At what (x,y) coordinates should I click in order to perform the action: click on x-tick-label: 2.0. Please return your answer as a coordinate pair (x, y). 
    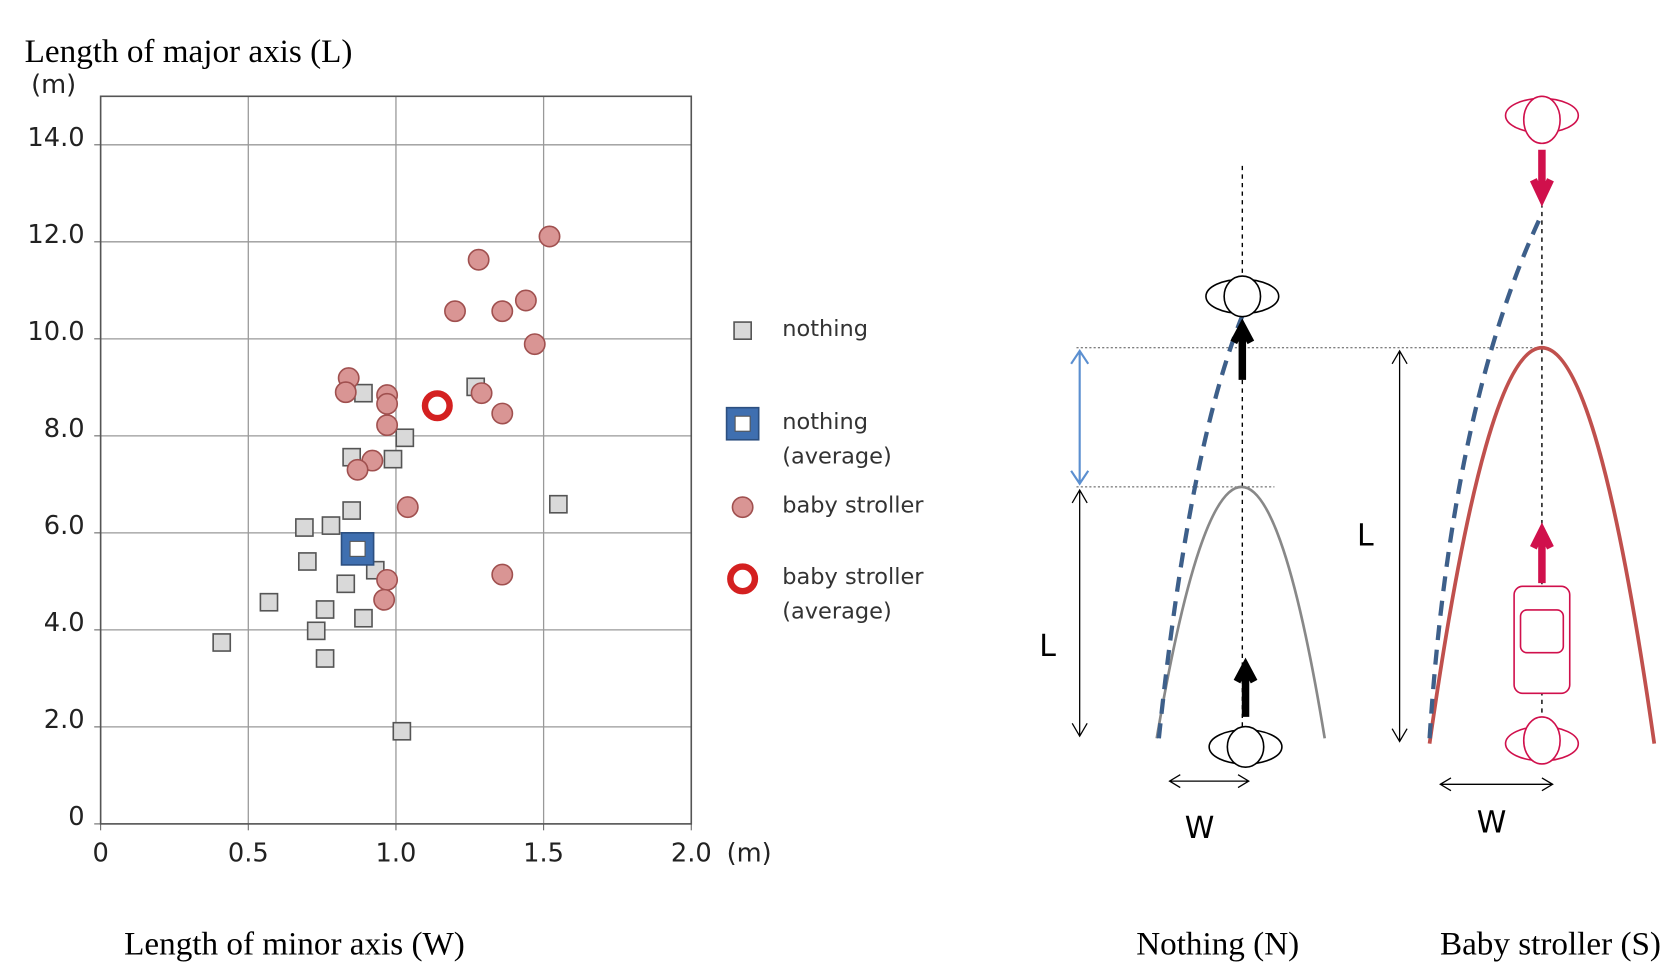
    Looking at the image, I should click on (691, 853).